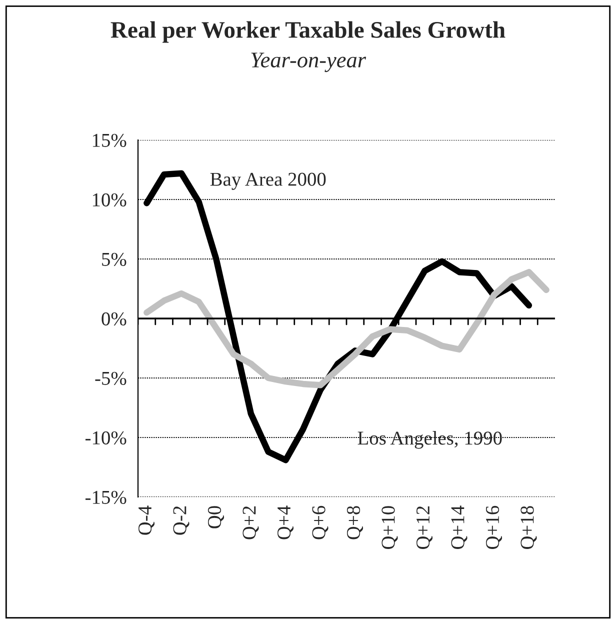 This screenshot has height=624, width=616. Describe the element at coordinates (109, 140) in the screenshot. I see `y-tick-label: 15%` at that location.